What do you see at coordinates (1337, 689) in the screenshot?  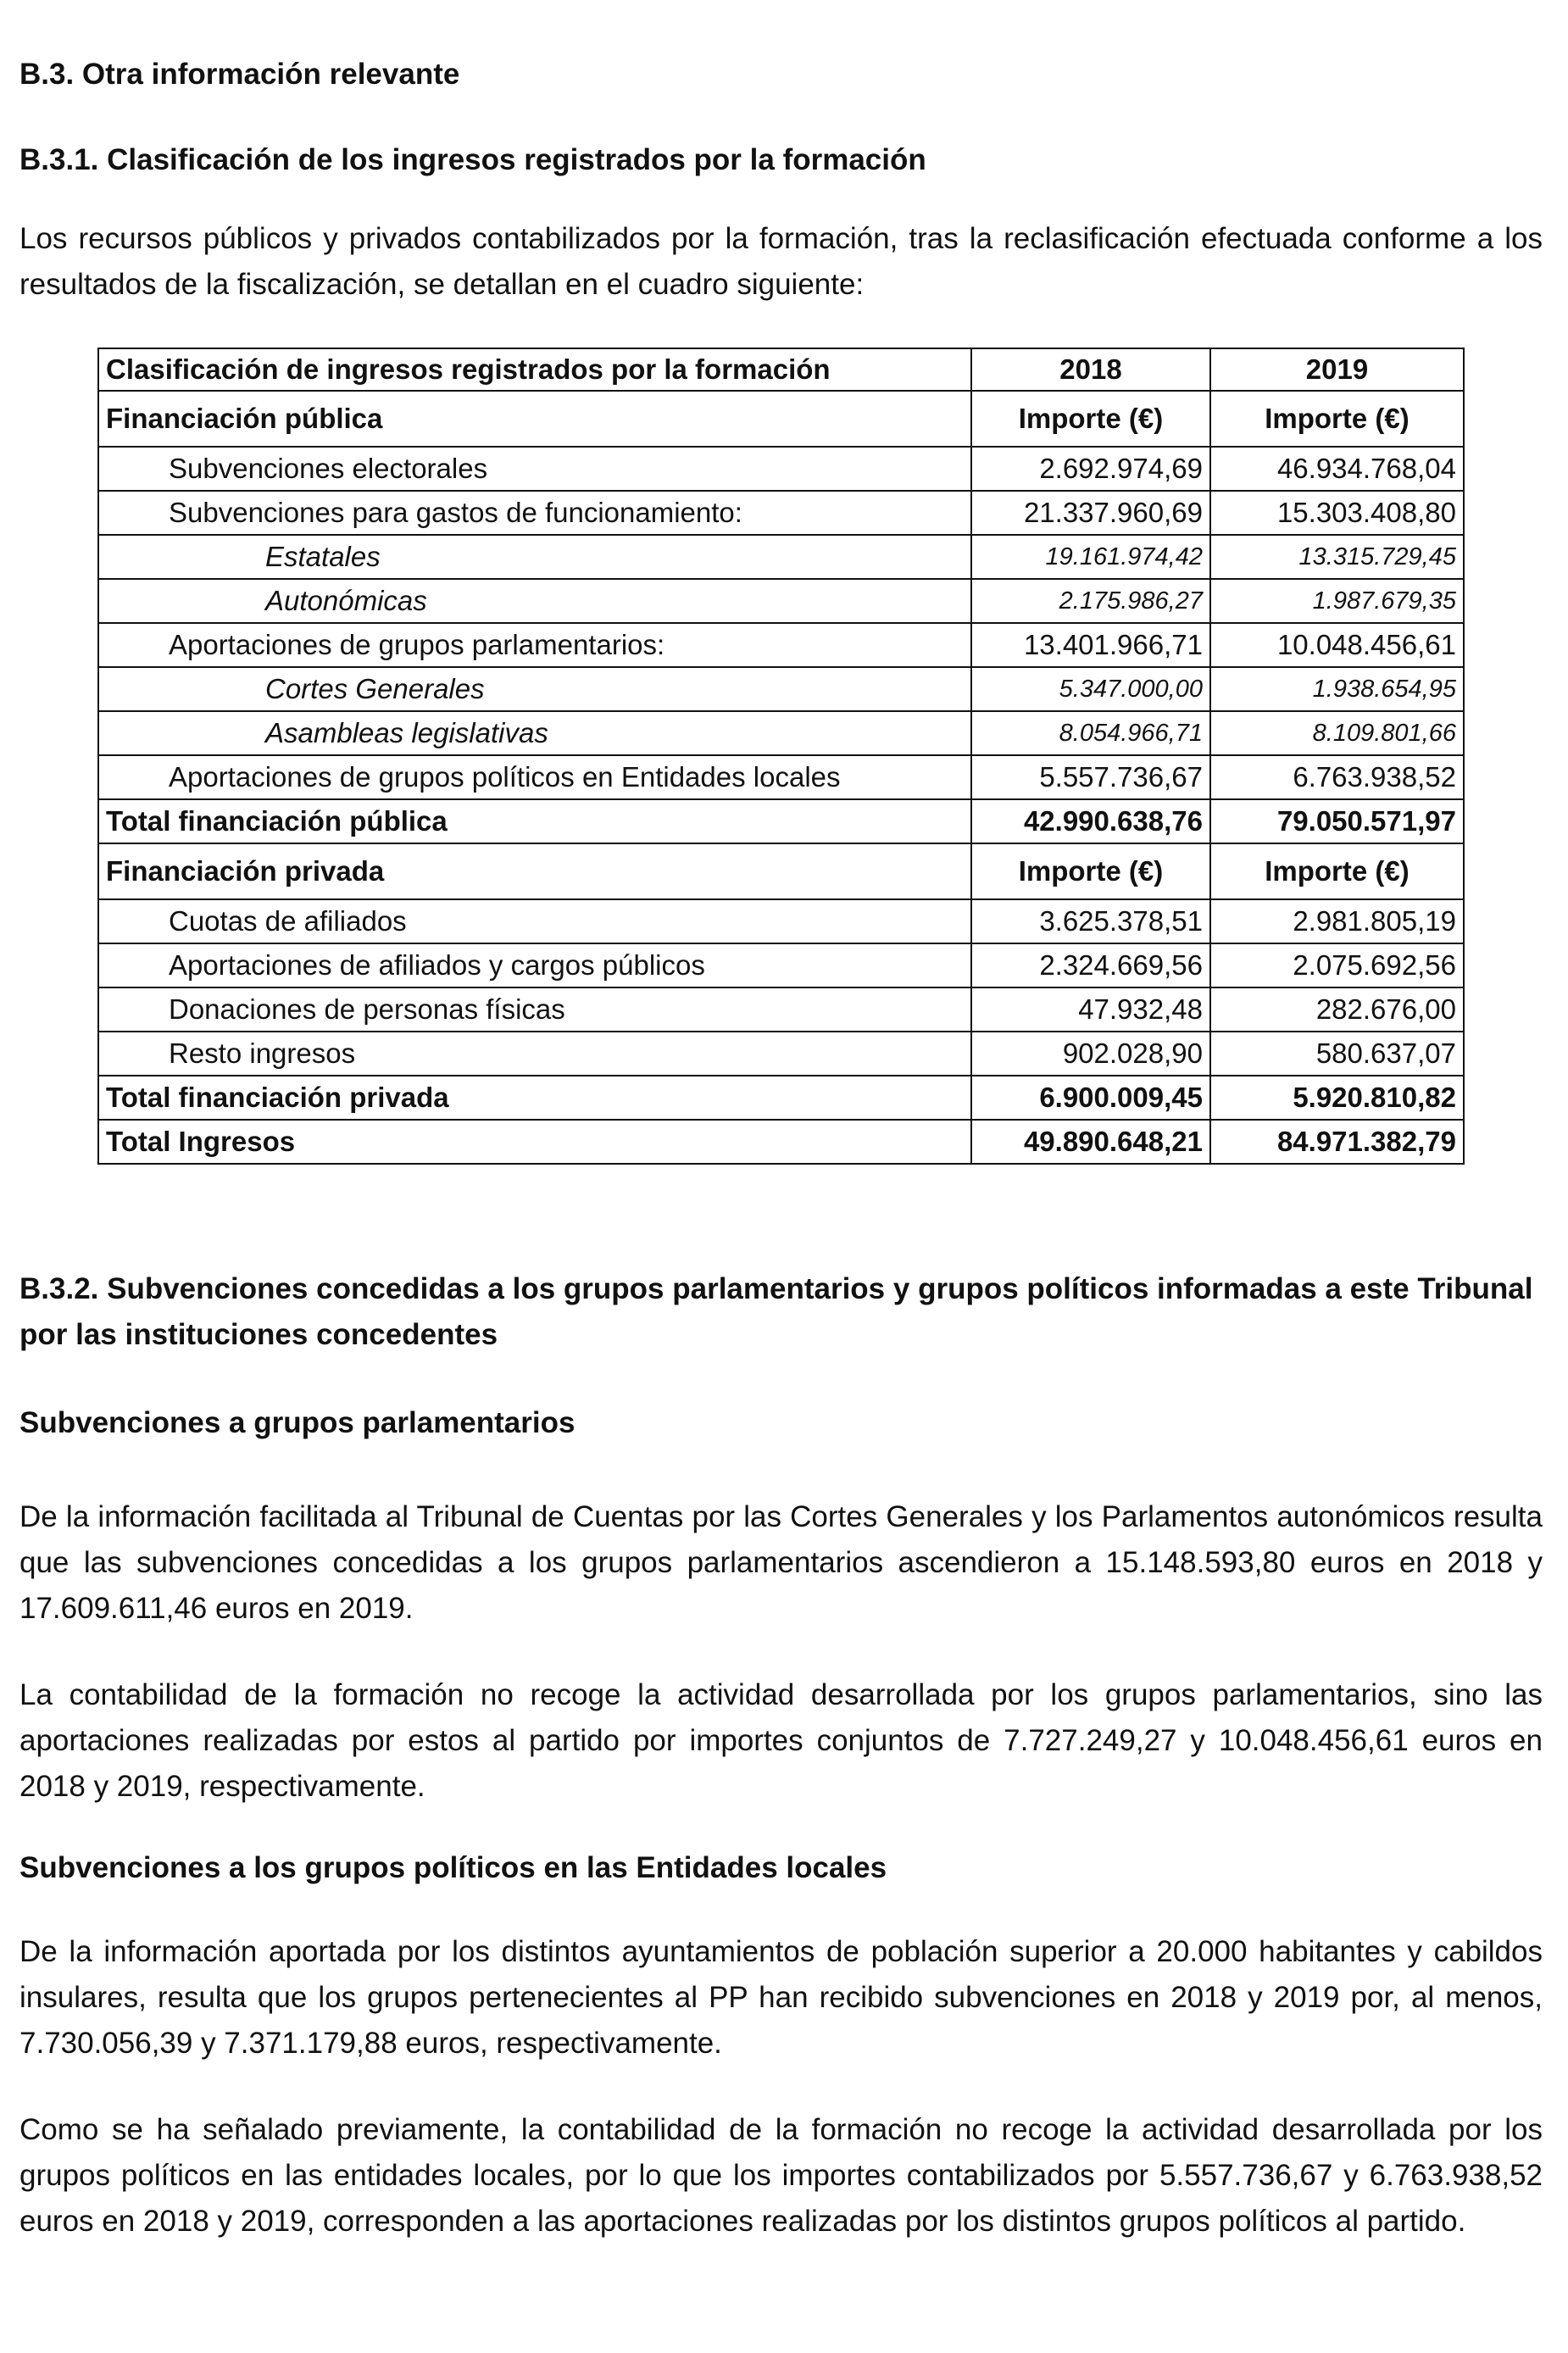 I see `value-2019: 1.938.654,95` at bounding box center [1337, 689].